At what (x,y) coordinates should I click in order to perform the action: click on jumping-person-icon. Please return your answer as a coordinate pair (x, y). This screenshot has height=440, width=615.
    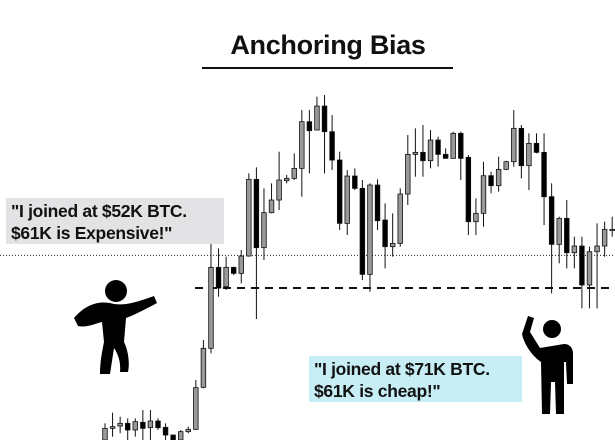
    Looking at the image, I should click on (115, 327).